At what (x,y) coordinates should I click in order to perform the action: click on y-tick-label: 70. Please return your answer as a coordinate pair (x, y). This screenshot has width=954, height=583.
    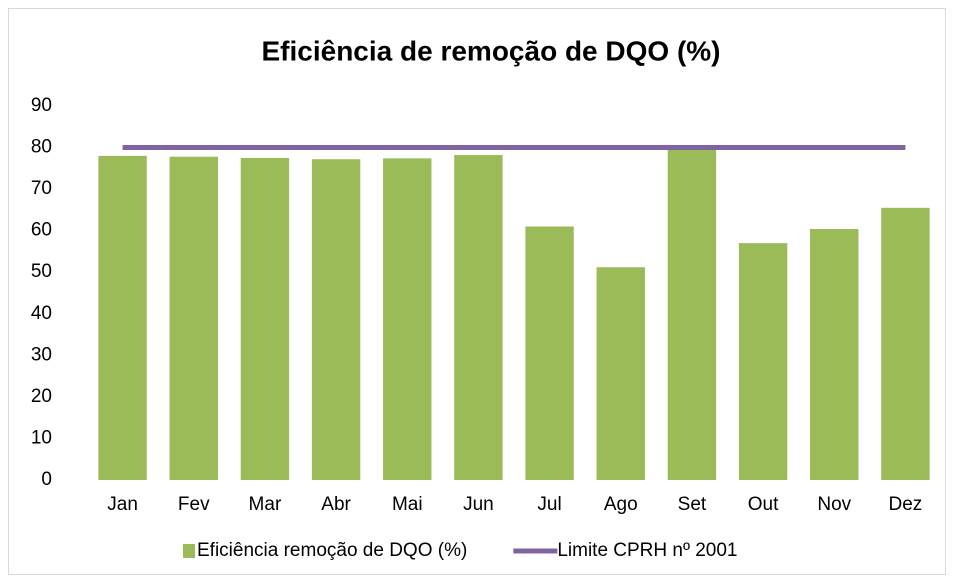
    Looking at the image, I should click on (41, 188).